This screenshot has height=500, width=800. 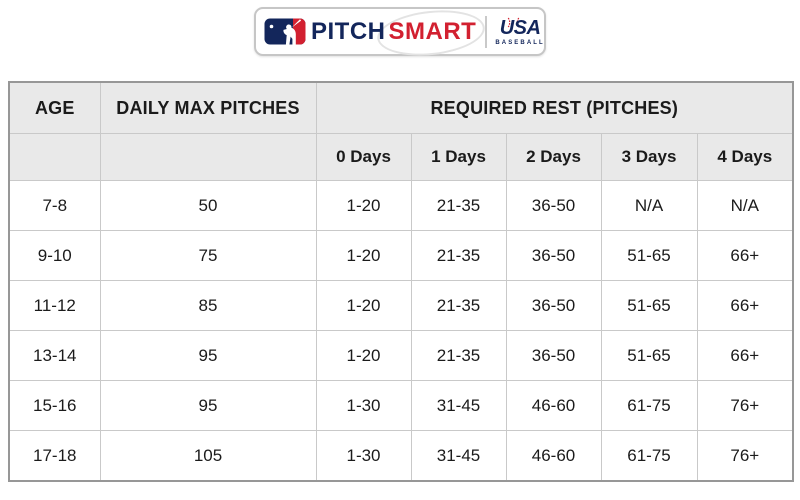 I want to click on logo-text-usa: USA, so click(x=520, y=27).